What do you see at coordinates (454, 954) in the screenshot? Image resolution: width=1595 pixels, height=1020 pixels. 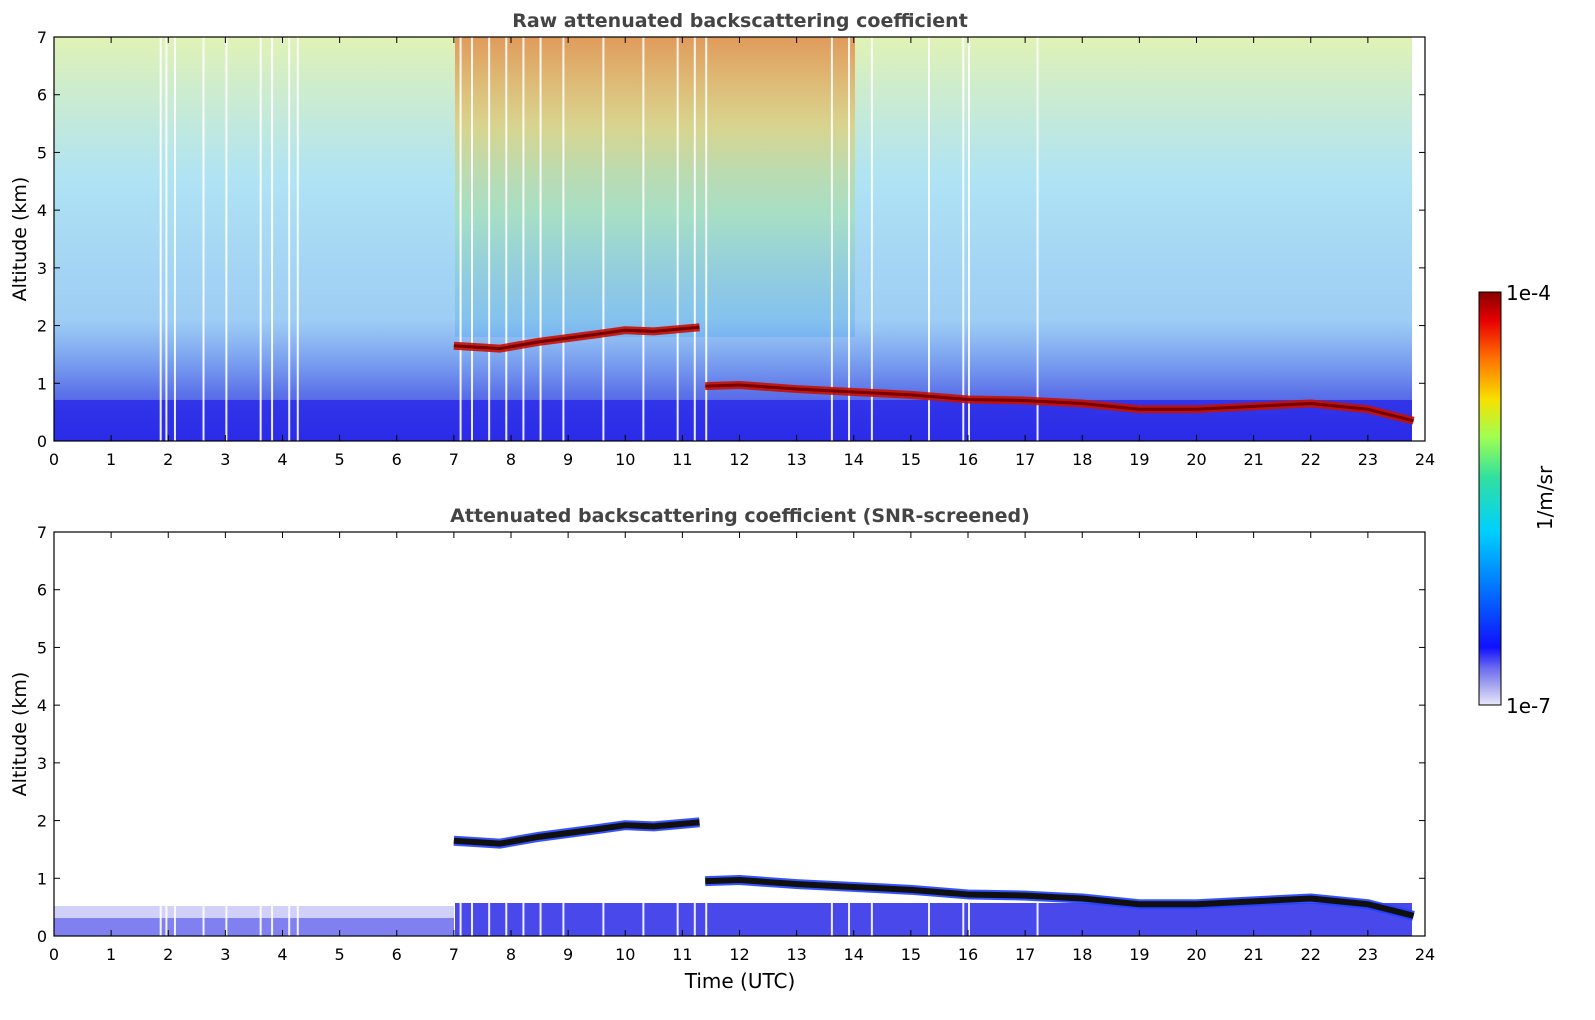 I see `x-tick-label: 7` at bounding box center [454, 954].